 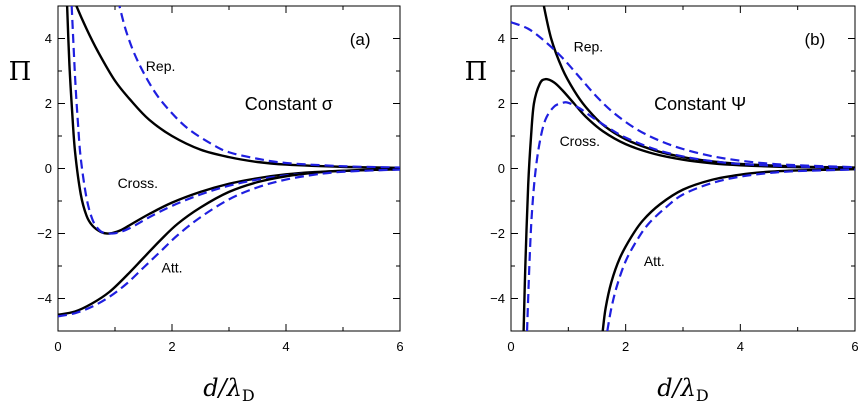 I want to click on chart-0-ytick-label: 4, so click(x=48, y=38).